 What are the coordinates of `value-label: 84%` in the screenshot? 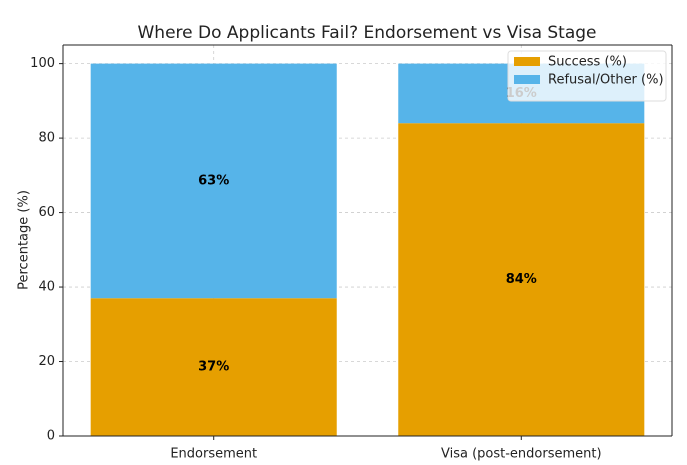 It's located at (521, 279).